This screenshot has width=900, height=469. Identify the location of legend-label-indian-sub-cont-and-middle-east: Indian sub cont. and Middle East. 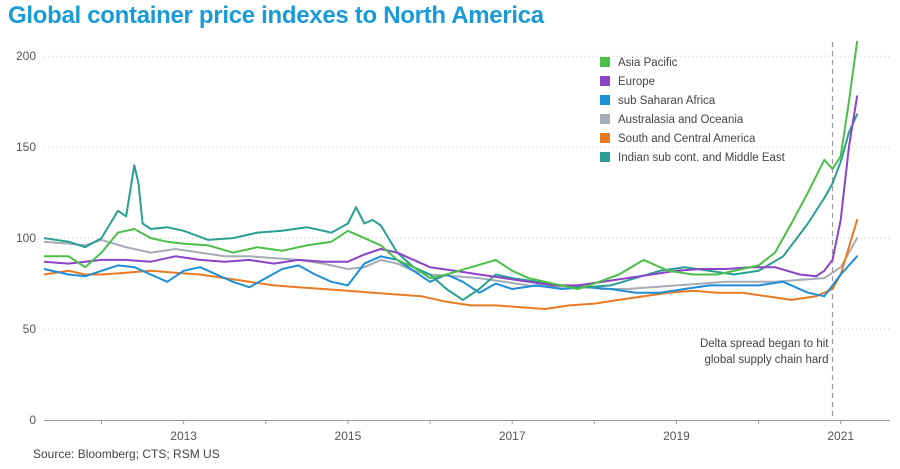
(702, 158).